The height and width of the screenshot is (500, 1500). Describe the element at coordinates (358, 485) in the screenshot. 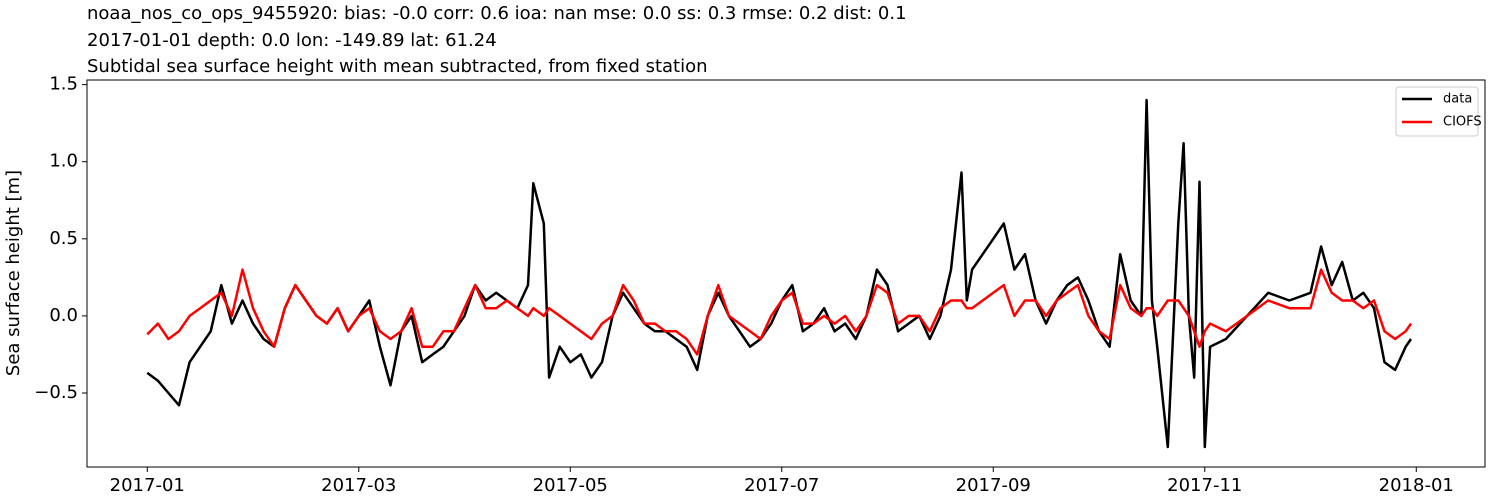

I see `x-tick-label: 2017-03` at that location.